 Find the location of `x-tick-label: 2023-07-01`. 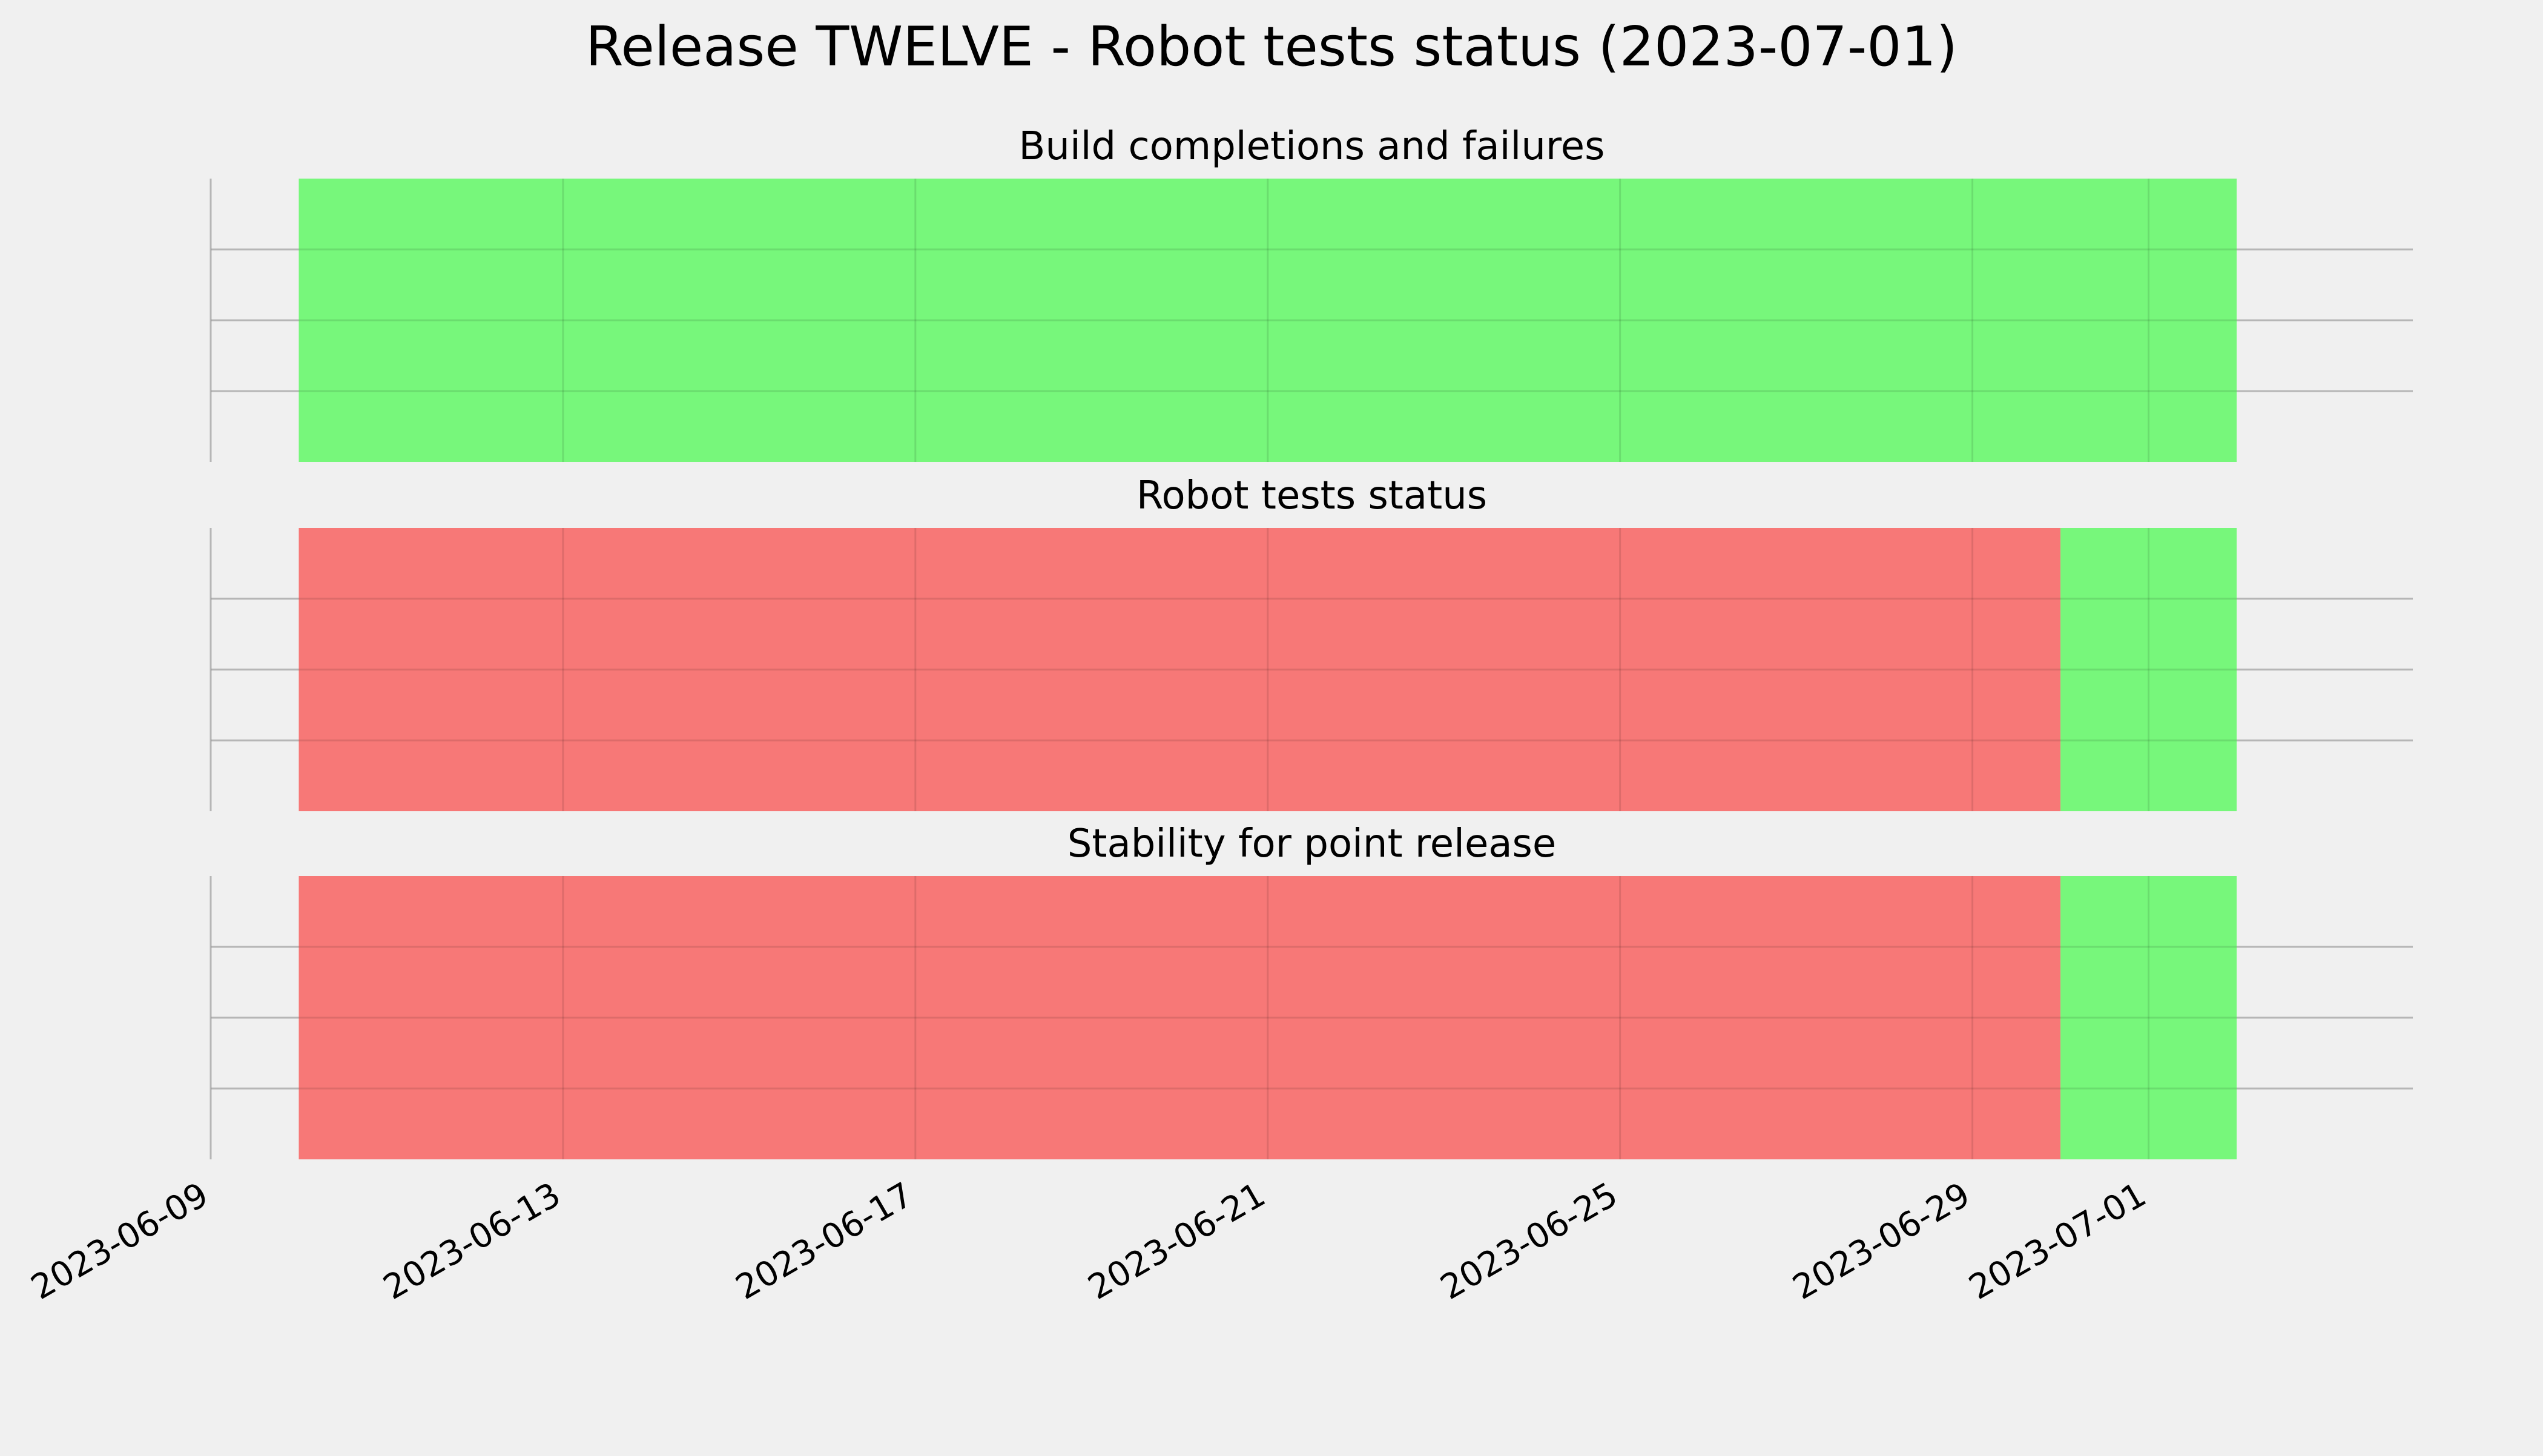

x-tick-label: 2023-07-01 is located at coordinates (2057, 1241).